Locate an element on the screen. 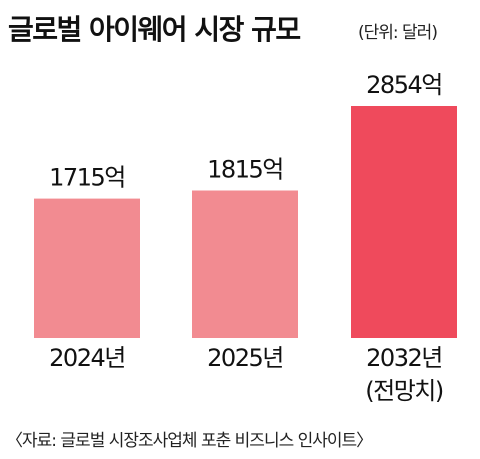  value-label: 1815억 is located at coordinates (245, 170).